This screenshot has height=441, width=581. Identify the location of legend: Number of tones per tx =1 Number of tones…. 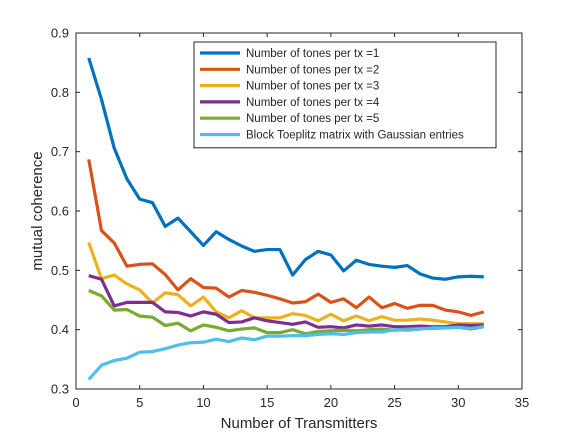
(345, 95).